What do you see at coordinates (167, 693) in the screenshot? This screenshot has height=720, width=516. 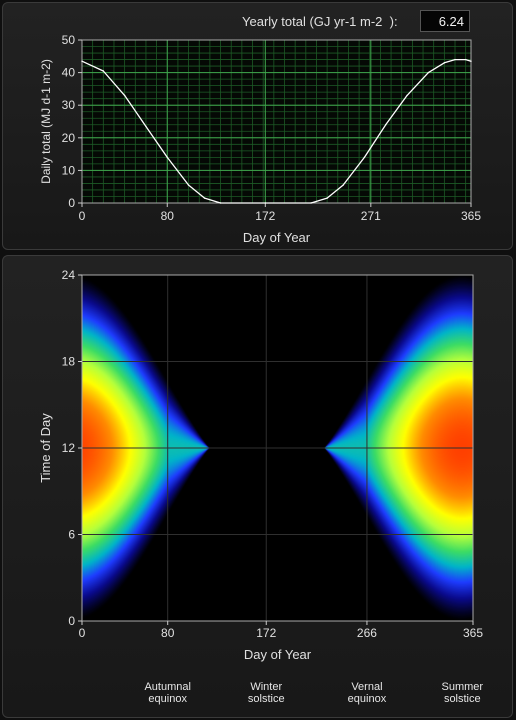 I see `season-label-autumnal-equinox: Autumnal equinox` at bounding box center [167, 693].